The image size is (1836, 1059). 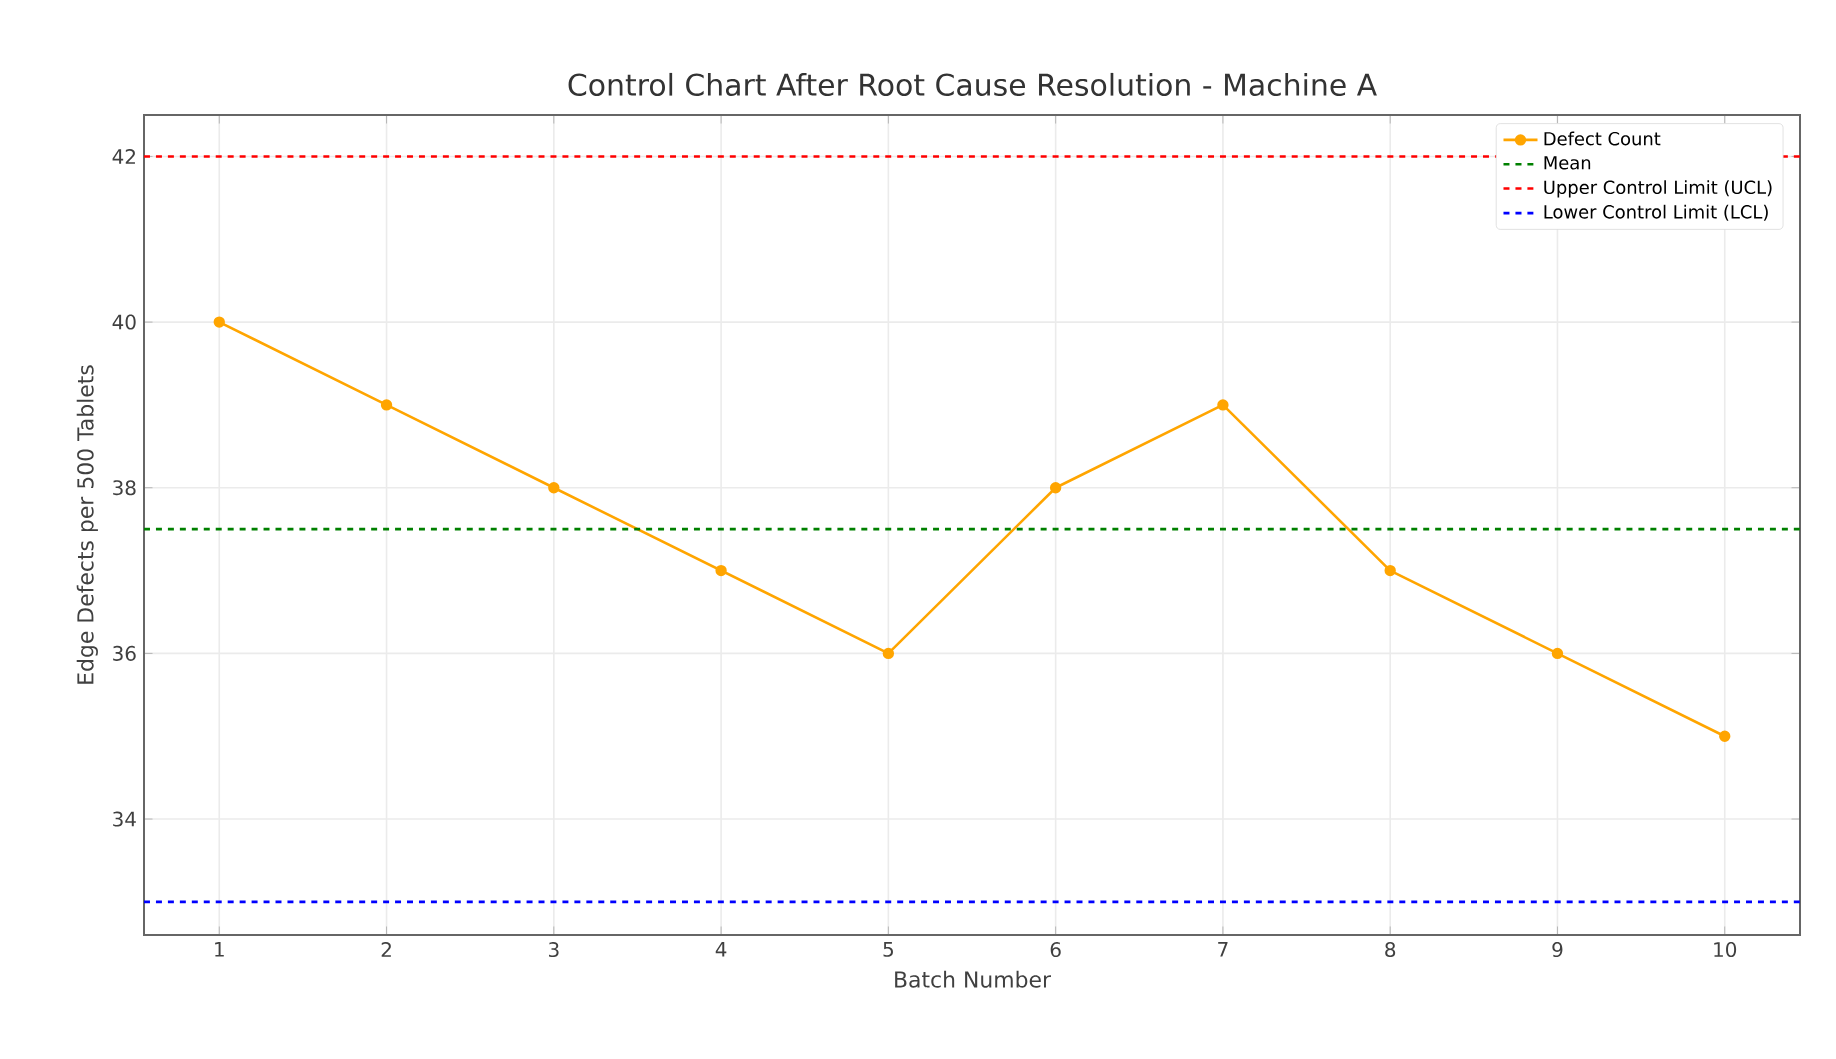 I want to click on x-tick-label: 5, so click(x=888, y=949).